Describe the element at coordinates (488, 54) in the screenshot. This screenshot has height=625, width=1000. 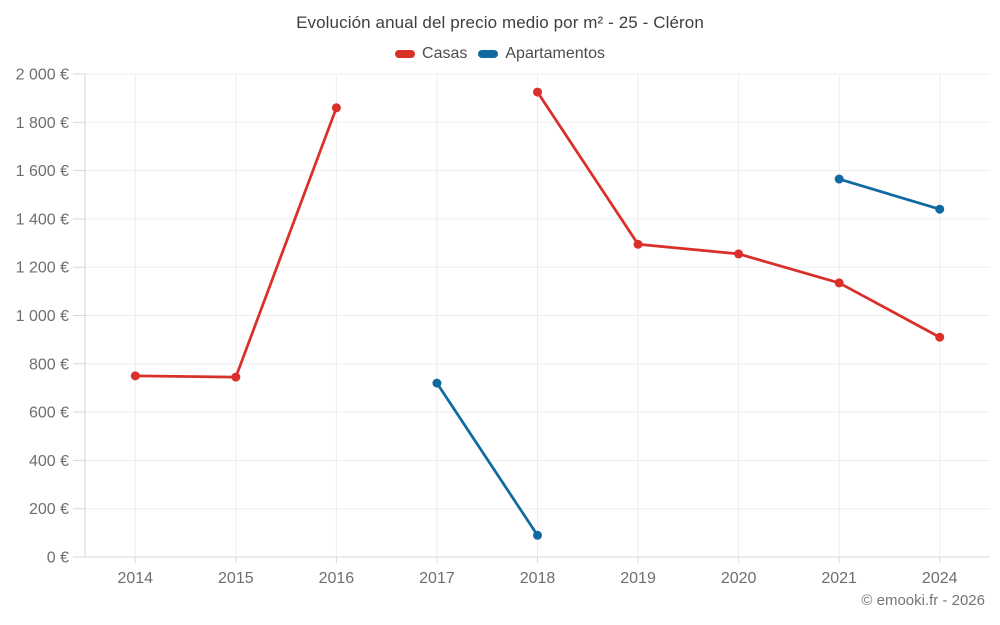
I see `legend-swatch-apartamentos-icon` at that location.